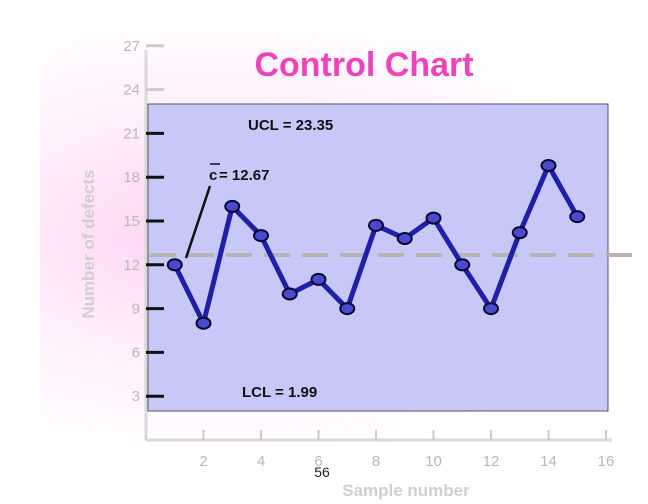  What do you see at coordinates (406, 490) in the screenshot?
I see `x-axis-title: Sample number` at bounding box center [406, 490].